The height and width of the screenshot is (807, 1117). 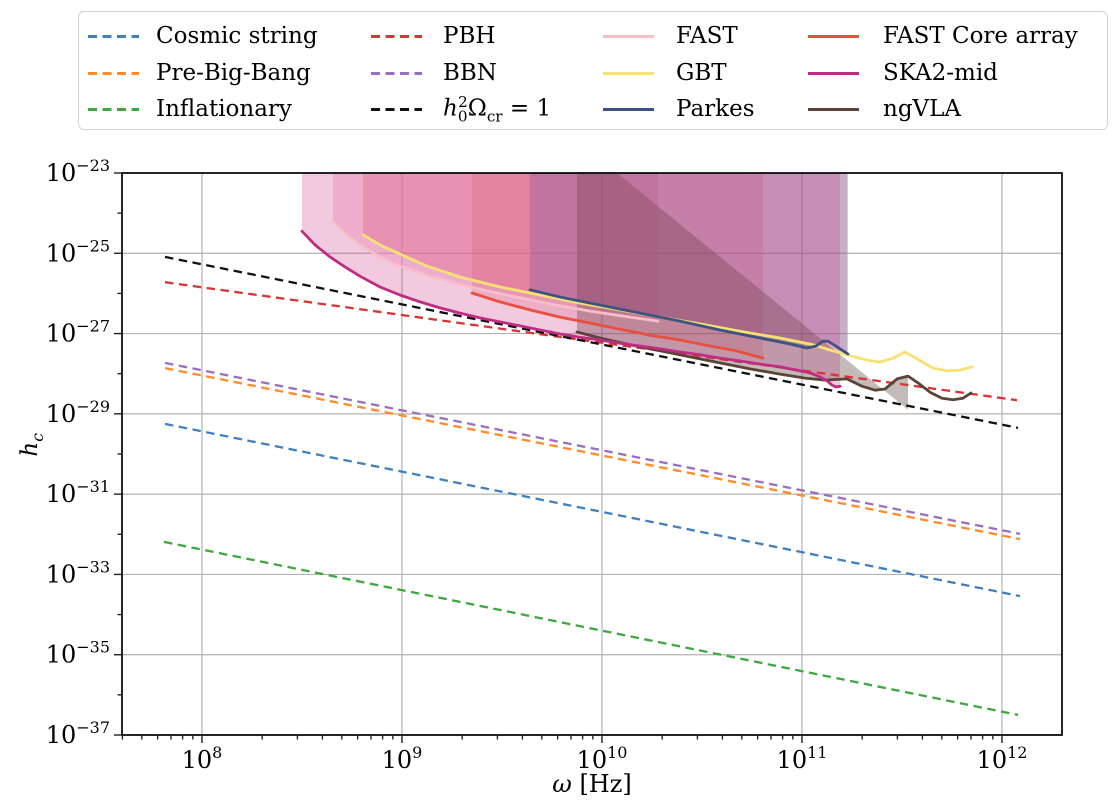 I want to click on legend-label-fast-core-array: FAST Core array, so click(x=980, y=36).